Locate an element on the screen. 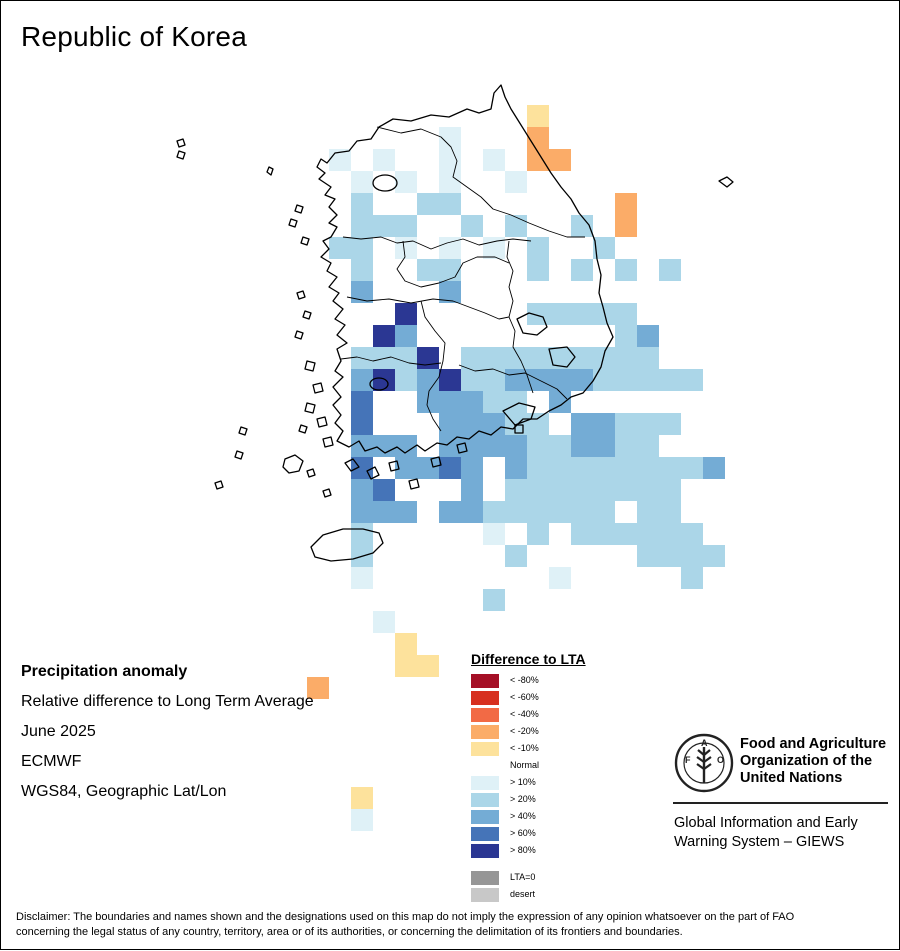  legend-row: > 10% is located at coordinates (571, 783).